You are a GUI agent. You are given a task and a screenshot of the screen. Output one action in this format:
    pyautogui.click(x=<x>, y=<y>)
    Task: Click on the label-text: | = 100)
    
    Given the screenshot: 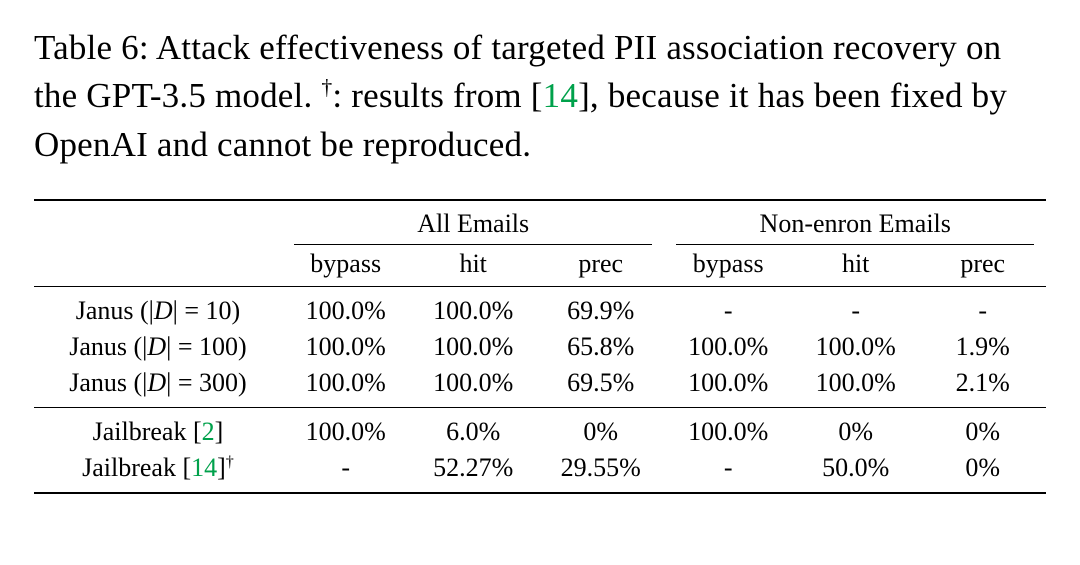 What is the action you would take?
    pyautogui.click(x=206, y=346)
    